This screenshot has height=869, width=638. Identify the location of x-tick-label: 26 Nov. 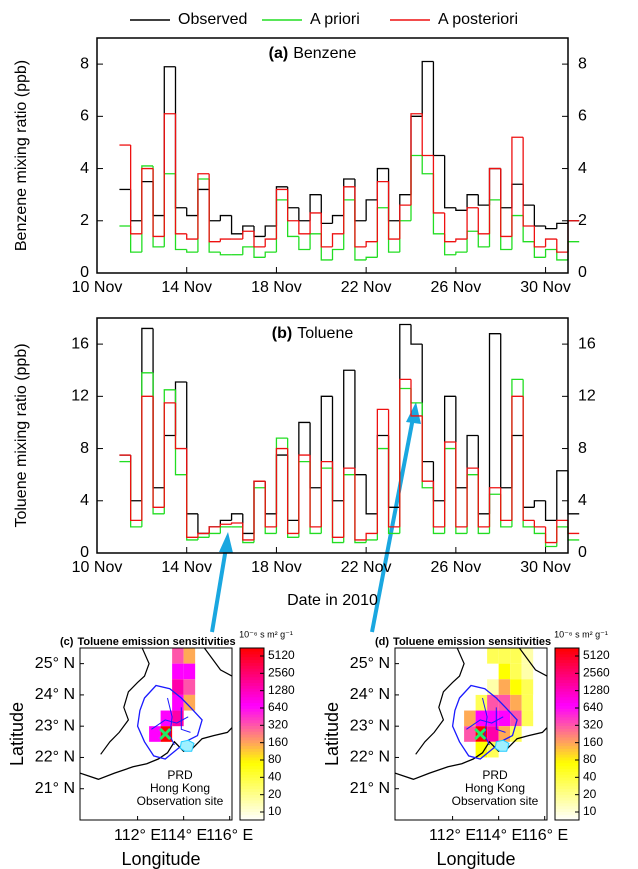
(456, 287).